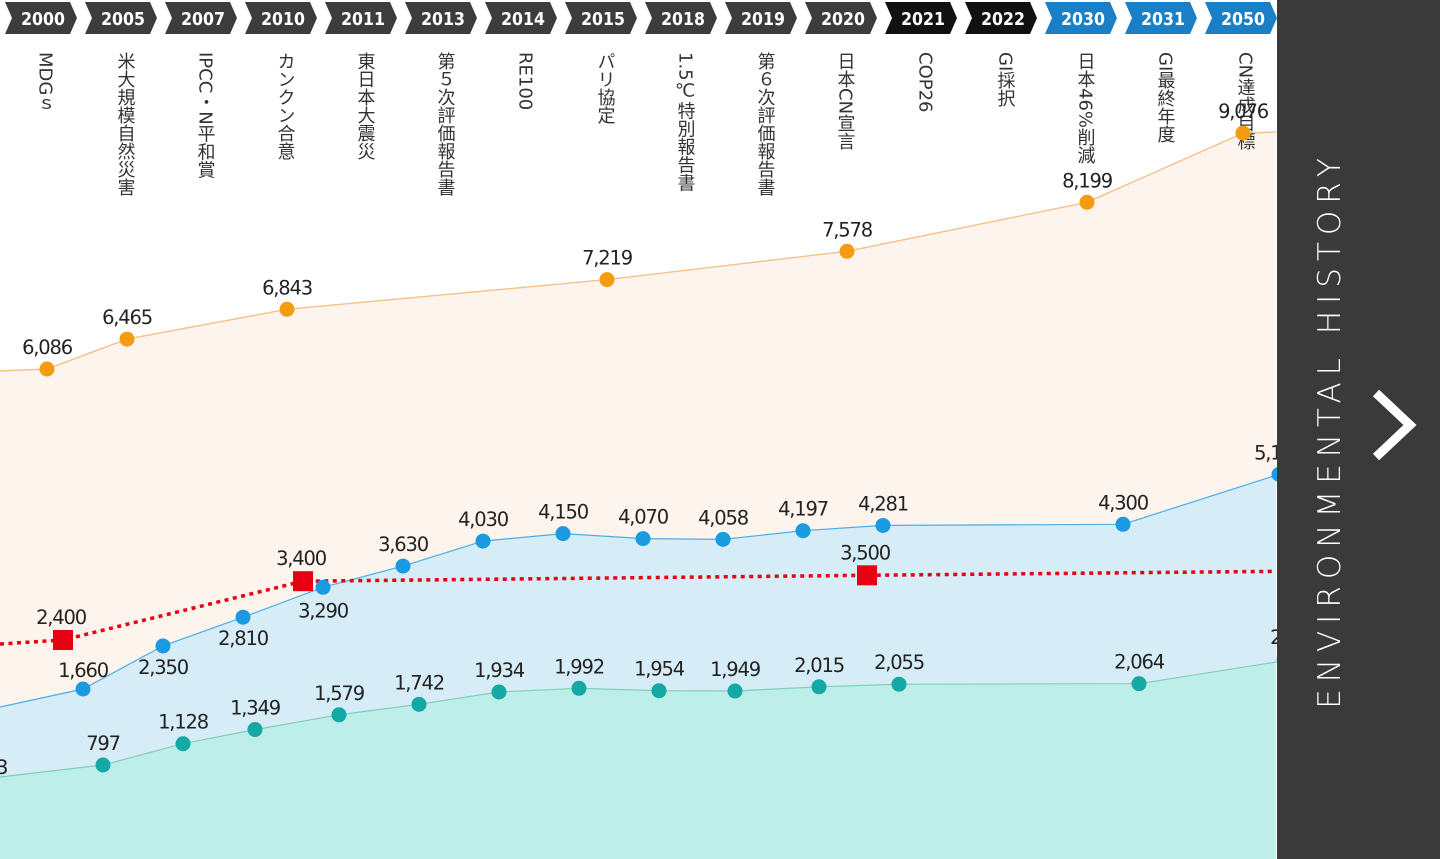 The image size is (1440, 859). I want to click on year-tab-2050, so click(1241, 18).